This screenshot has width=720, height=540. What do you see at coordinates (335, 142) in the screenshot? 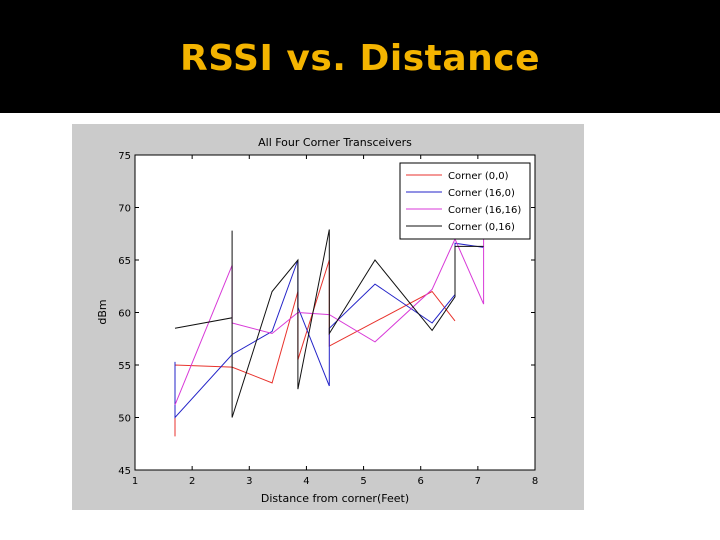
I see `chart-title: All Four Corner Transceivers` at bounding box center [335, 142].